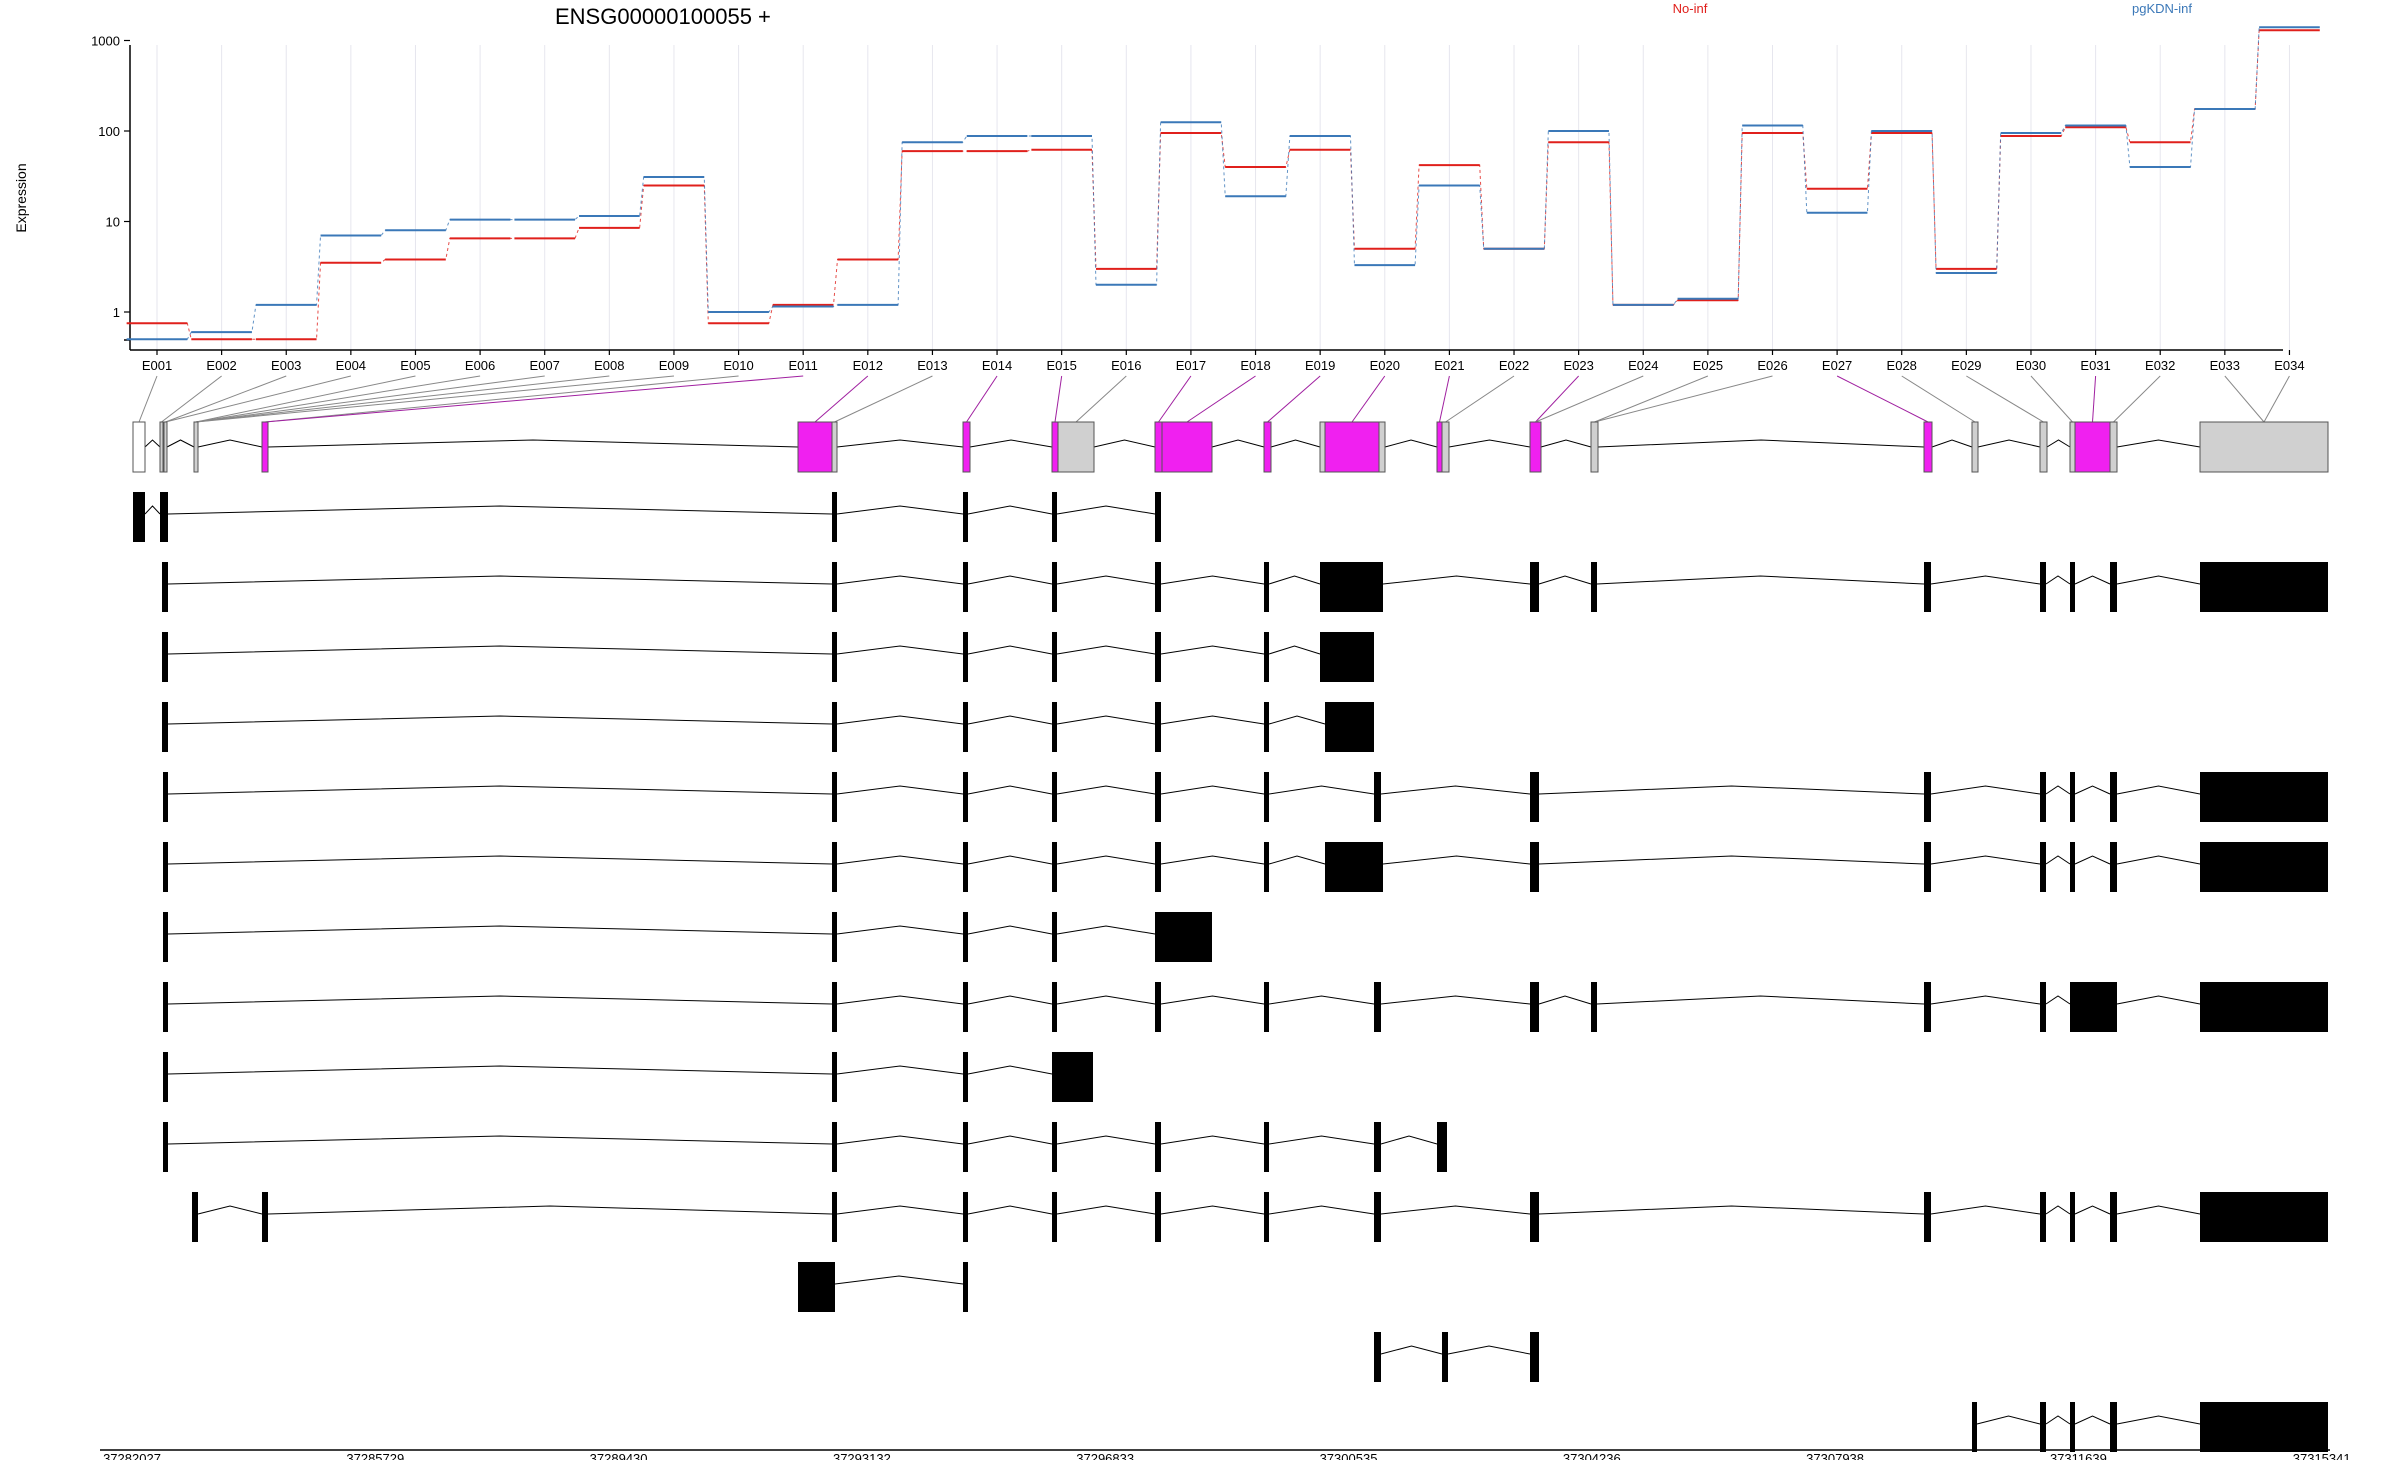  What do you see at coordinates (132, 1455) in the screenshot?
I see `genomic-tick-label: 37282027` at bounding box center [132, 1455].